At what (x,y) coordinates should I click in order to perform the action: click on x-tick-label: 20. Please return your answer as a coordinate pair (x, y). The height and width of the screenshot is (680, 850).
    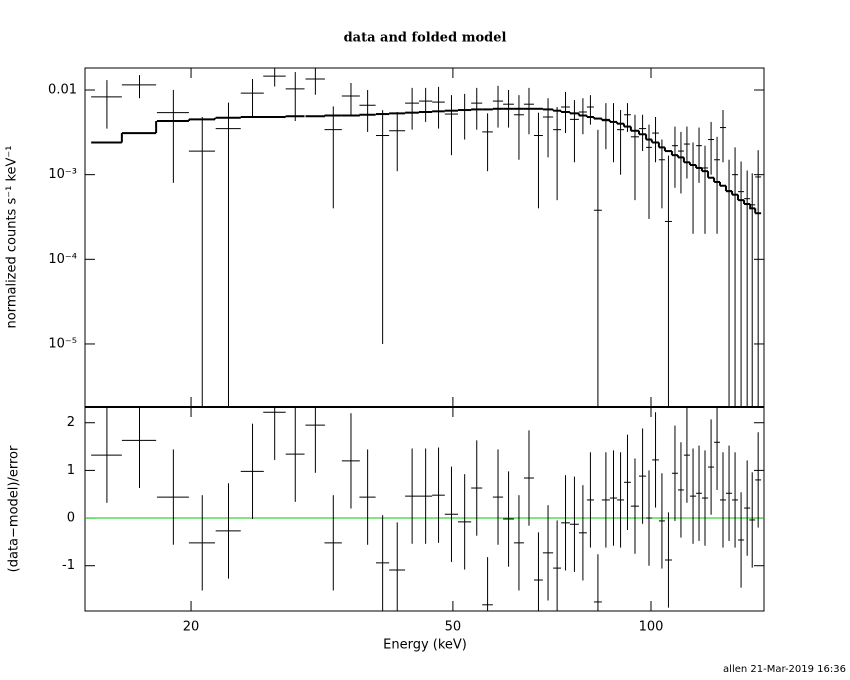
    Looking at the image, I should click on (191, 627).